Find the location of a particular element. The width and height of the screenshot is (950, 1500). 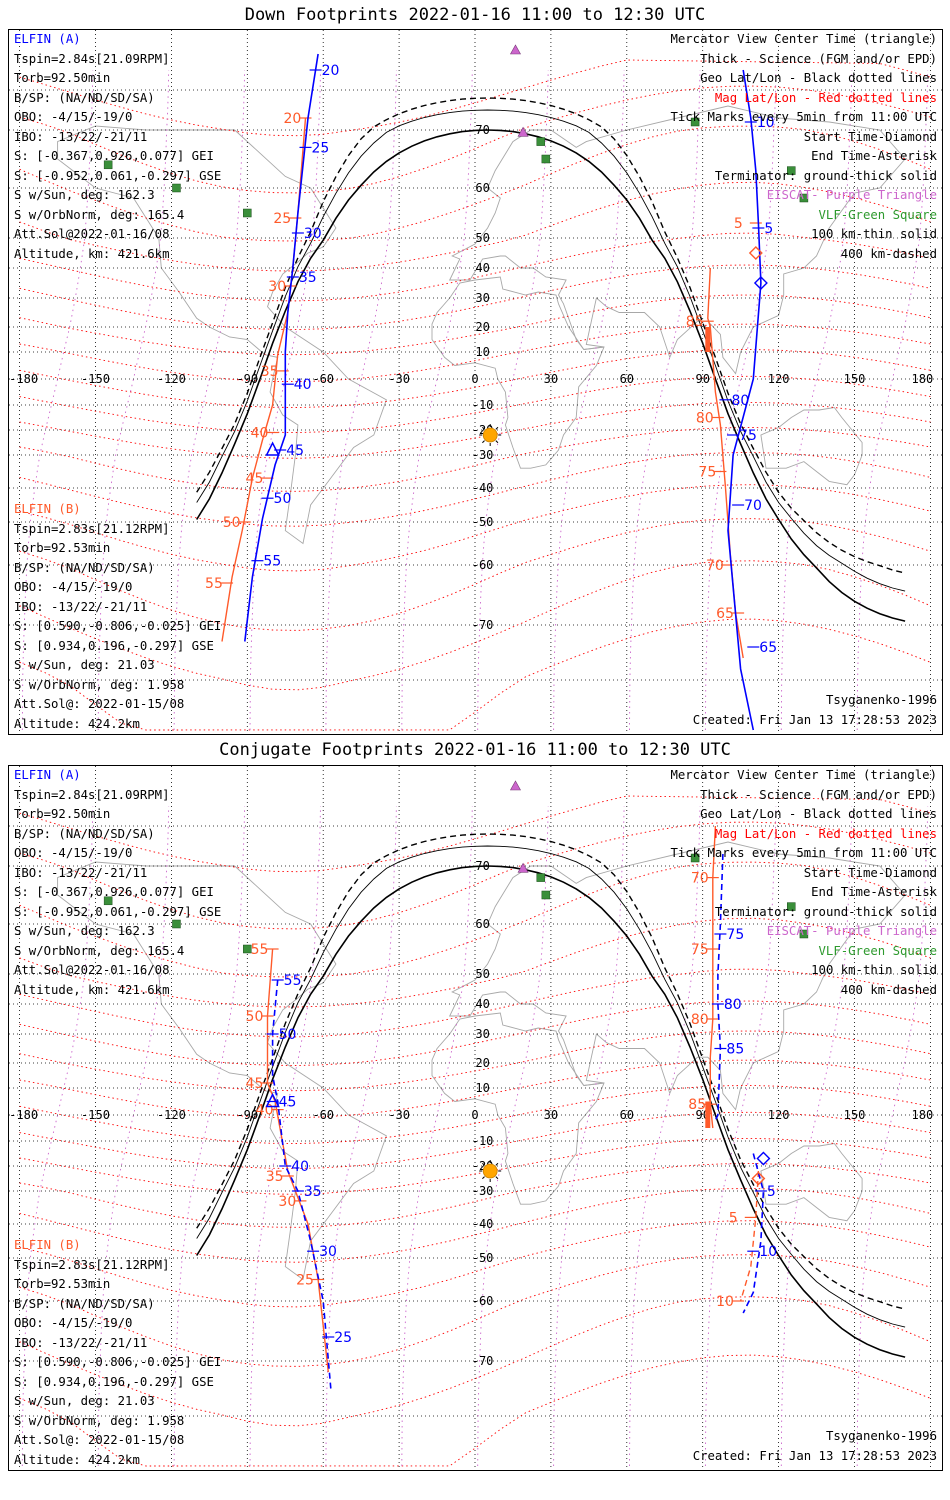

orbit-tick-label: 80 is located at coordinates (700, 1020).